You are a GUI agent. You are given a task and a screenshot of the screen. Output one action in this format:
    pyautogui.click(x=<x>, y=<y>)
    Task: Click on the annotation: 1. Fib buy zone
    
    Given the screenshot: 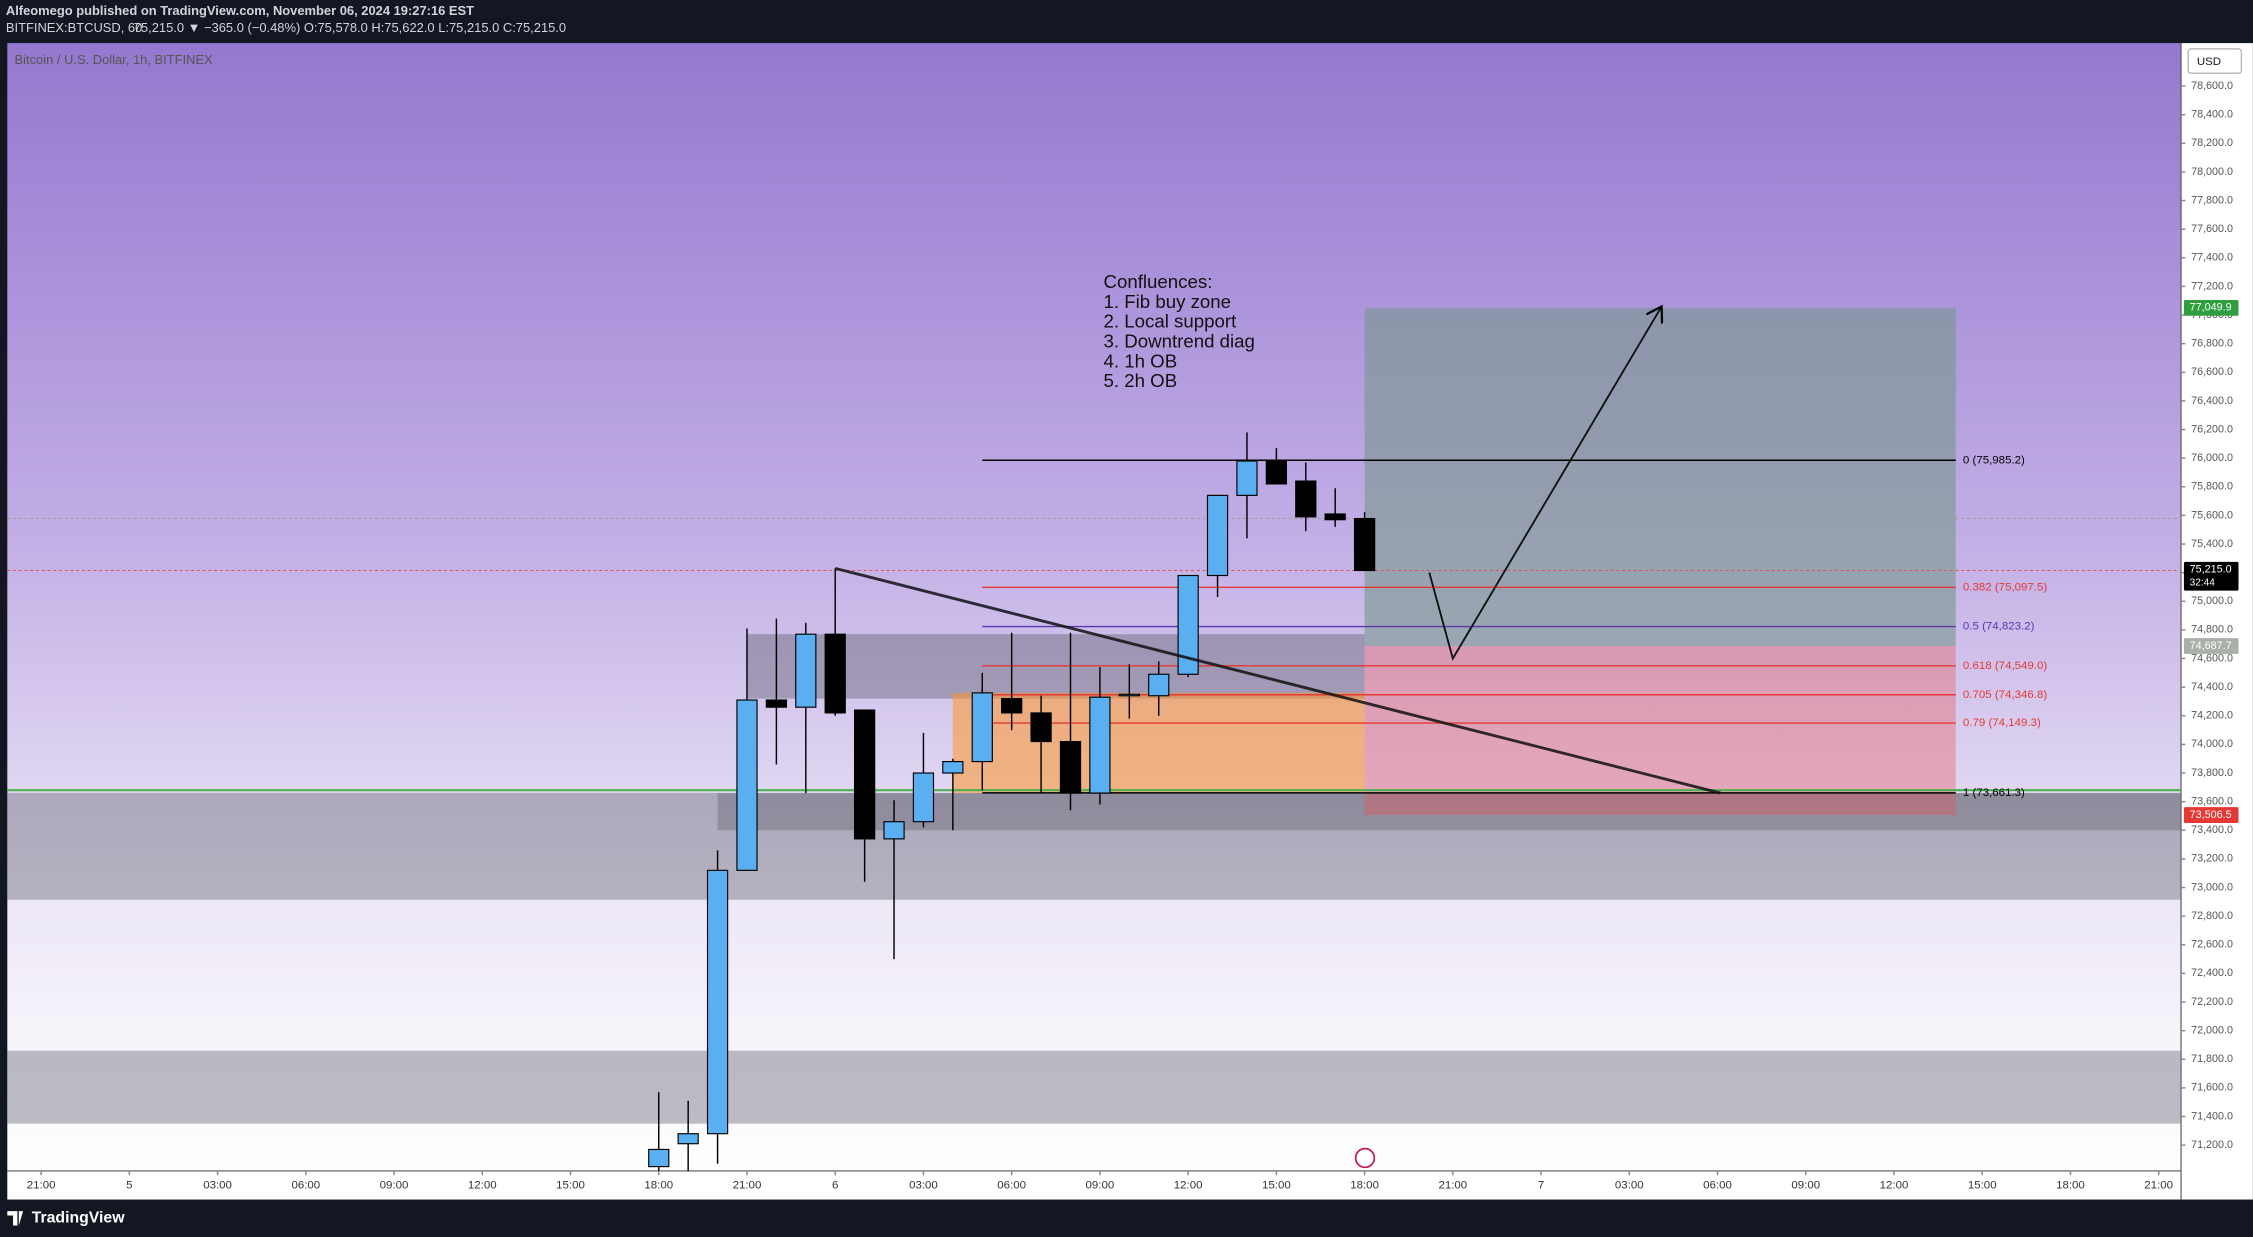 What is the action you would take?
    pyautogui.click(x=1168, y=301)
    